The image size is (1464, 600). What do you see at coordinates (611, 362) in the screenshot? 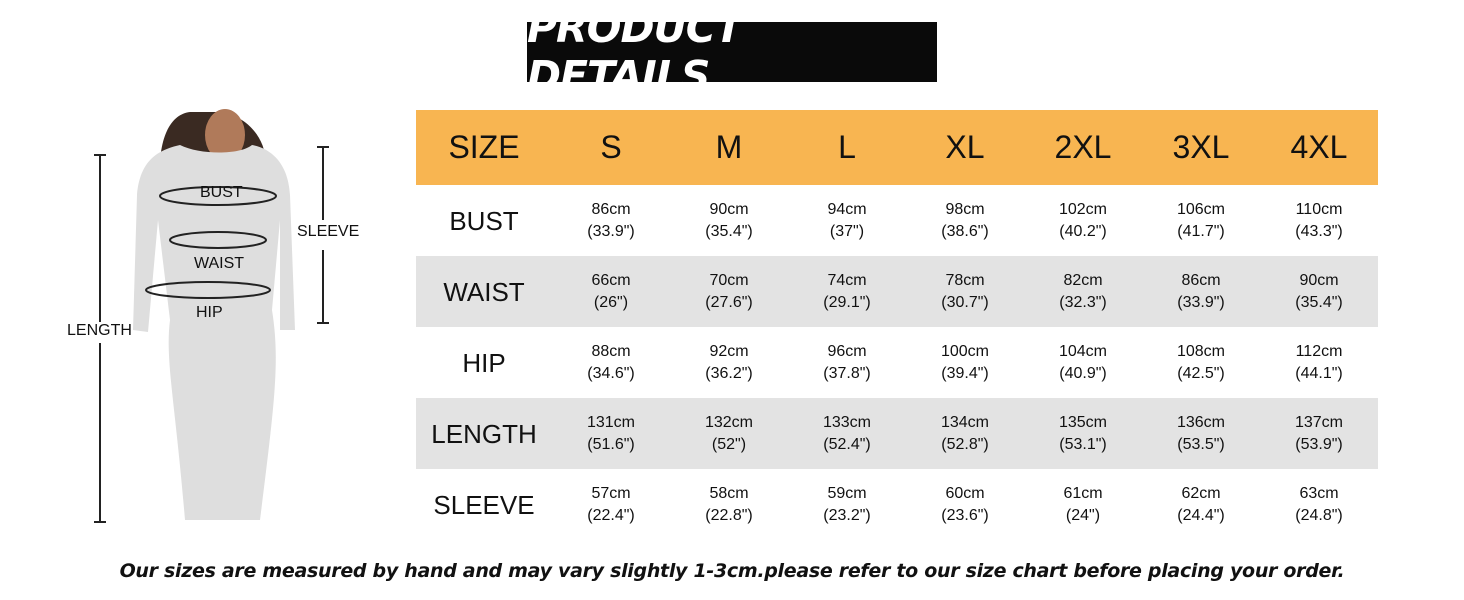
I see `measurement-cell: 88cm (34.6")` at bounding box center [611, 362].